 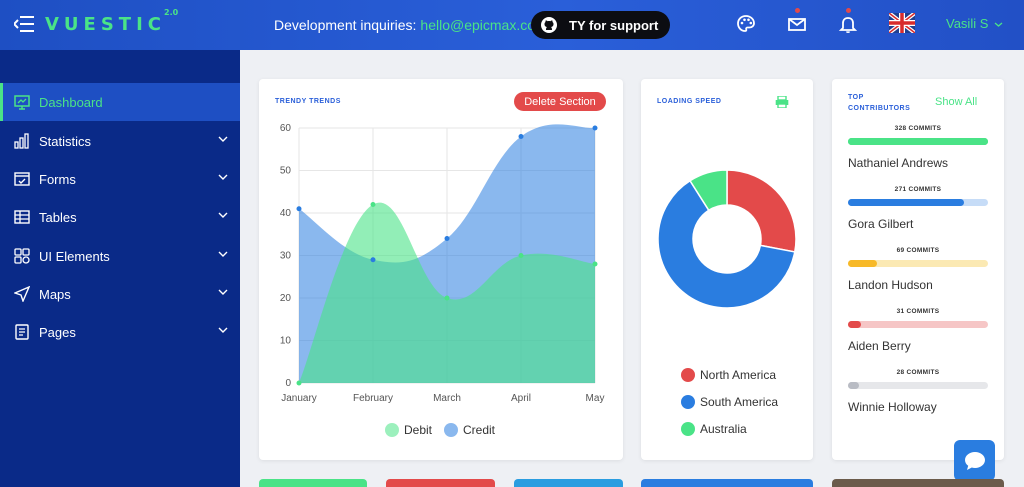 I want to click on support-button: TY for support, so click(x=600, y=25).